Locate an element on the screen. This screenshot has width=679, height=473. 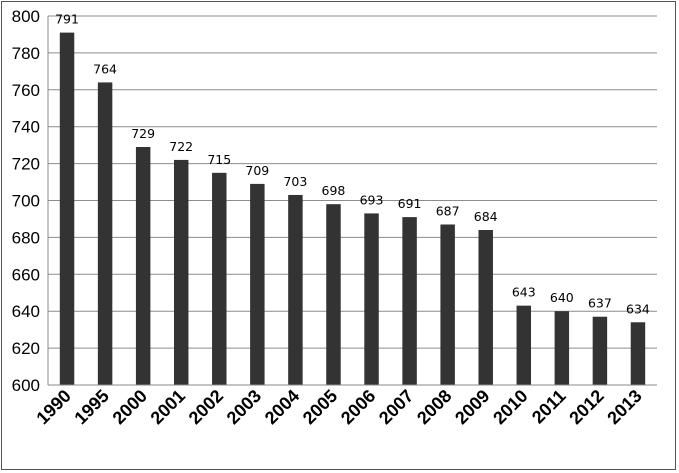
data-label-2010: 643 is located at coordinates (524, 292).